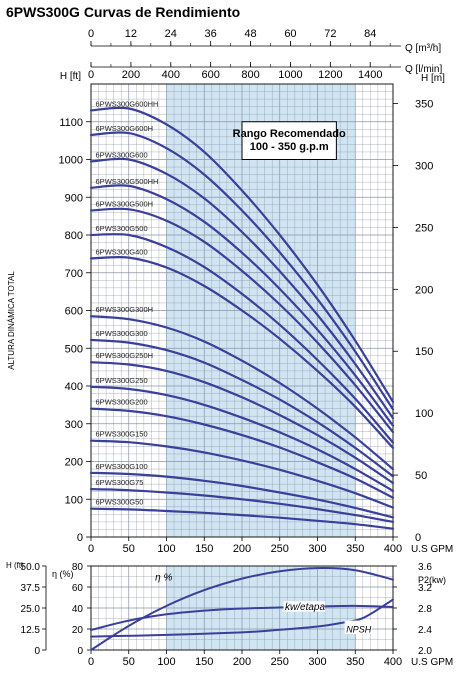 This screenshot has height=679, width=473. I want to click on sub-x-axis: 0 50 100 150 200 250 300 350 400 U.S GPM, so click(270, 659).